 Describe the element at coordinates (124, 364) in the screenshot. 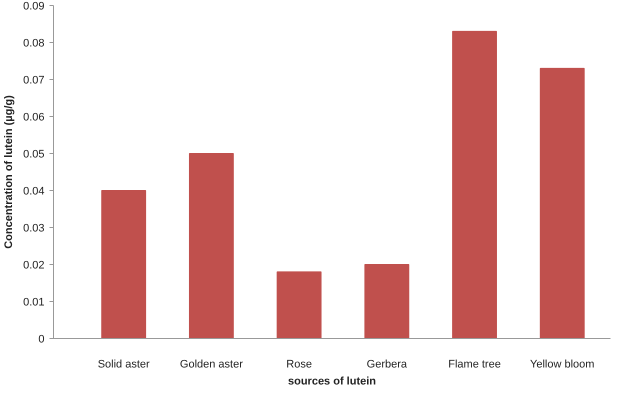

I see `x-tick-label: Solid aster` at that location.